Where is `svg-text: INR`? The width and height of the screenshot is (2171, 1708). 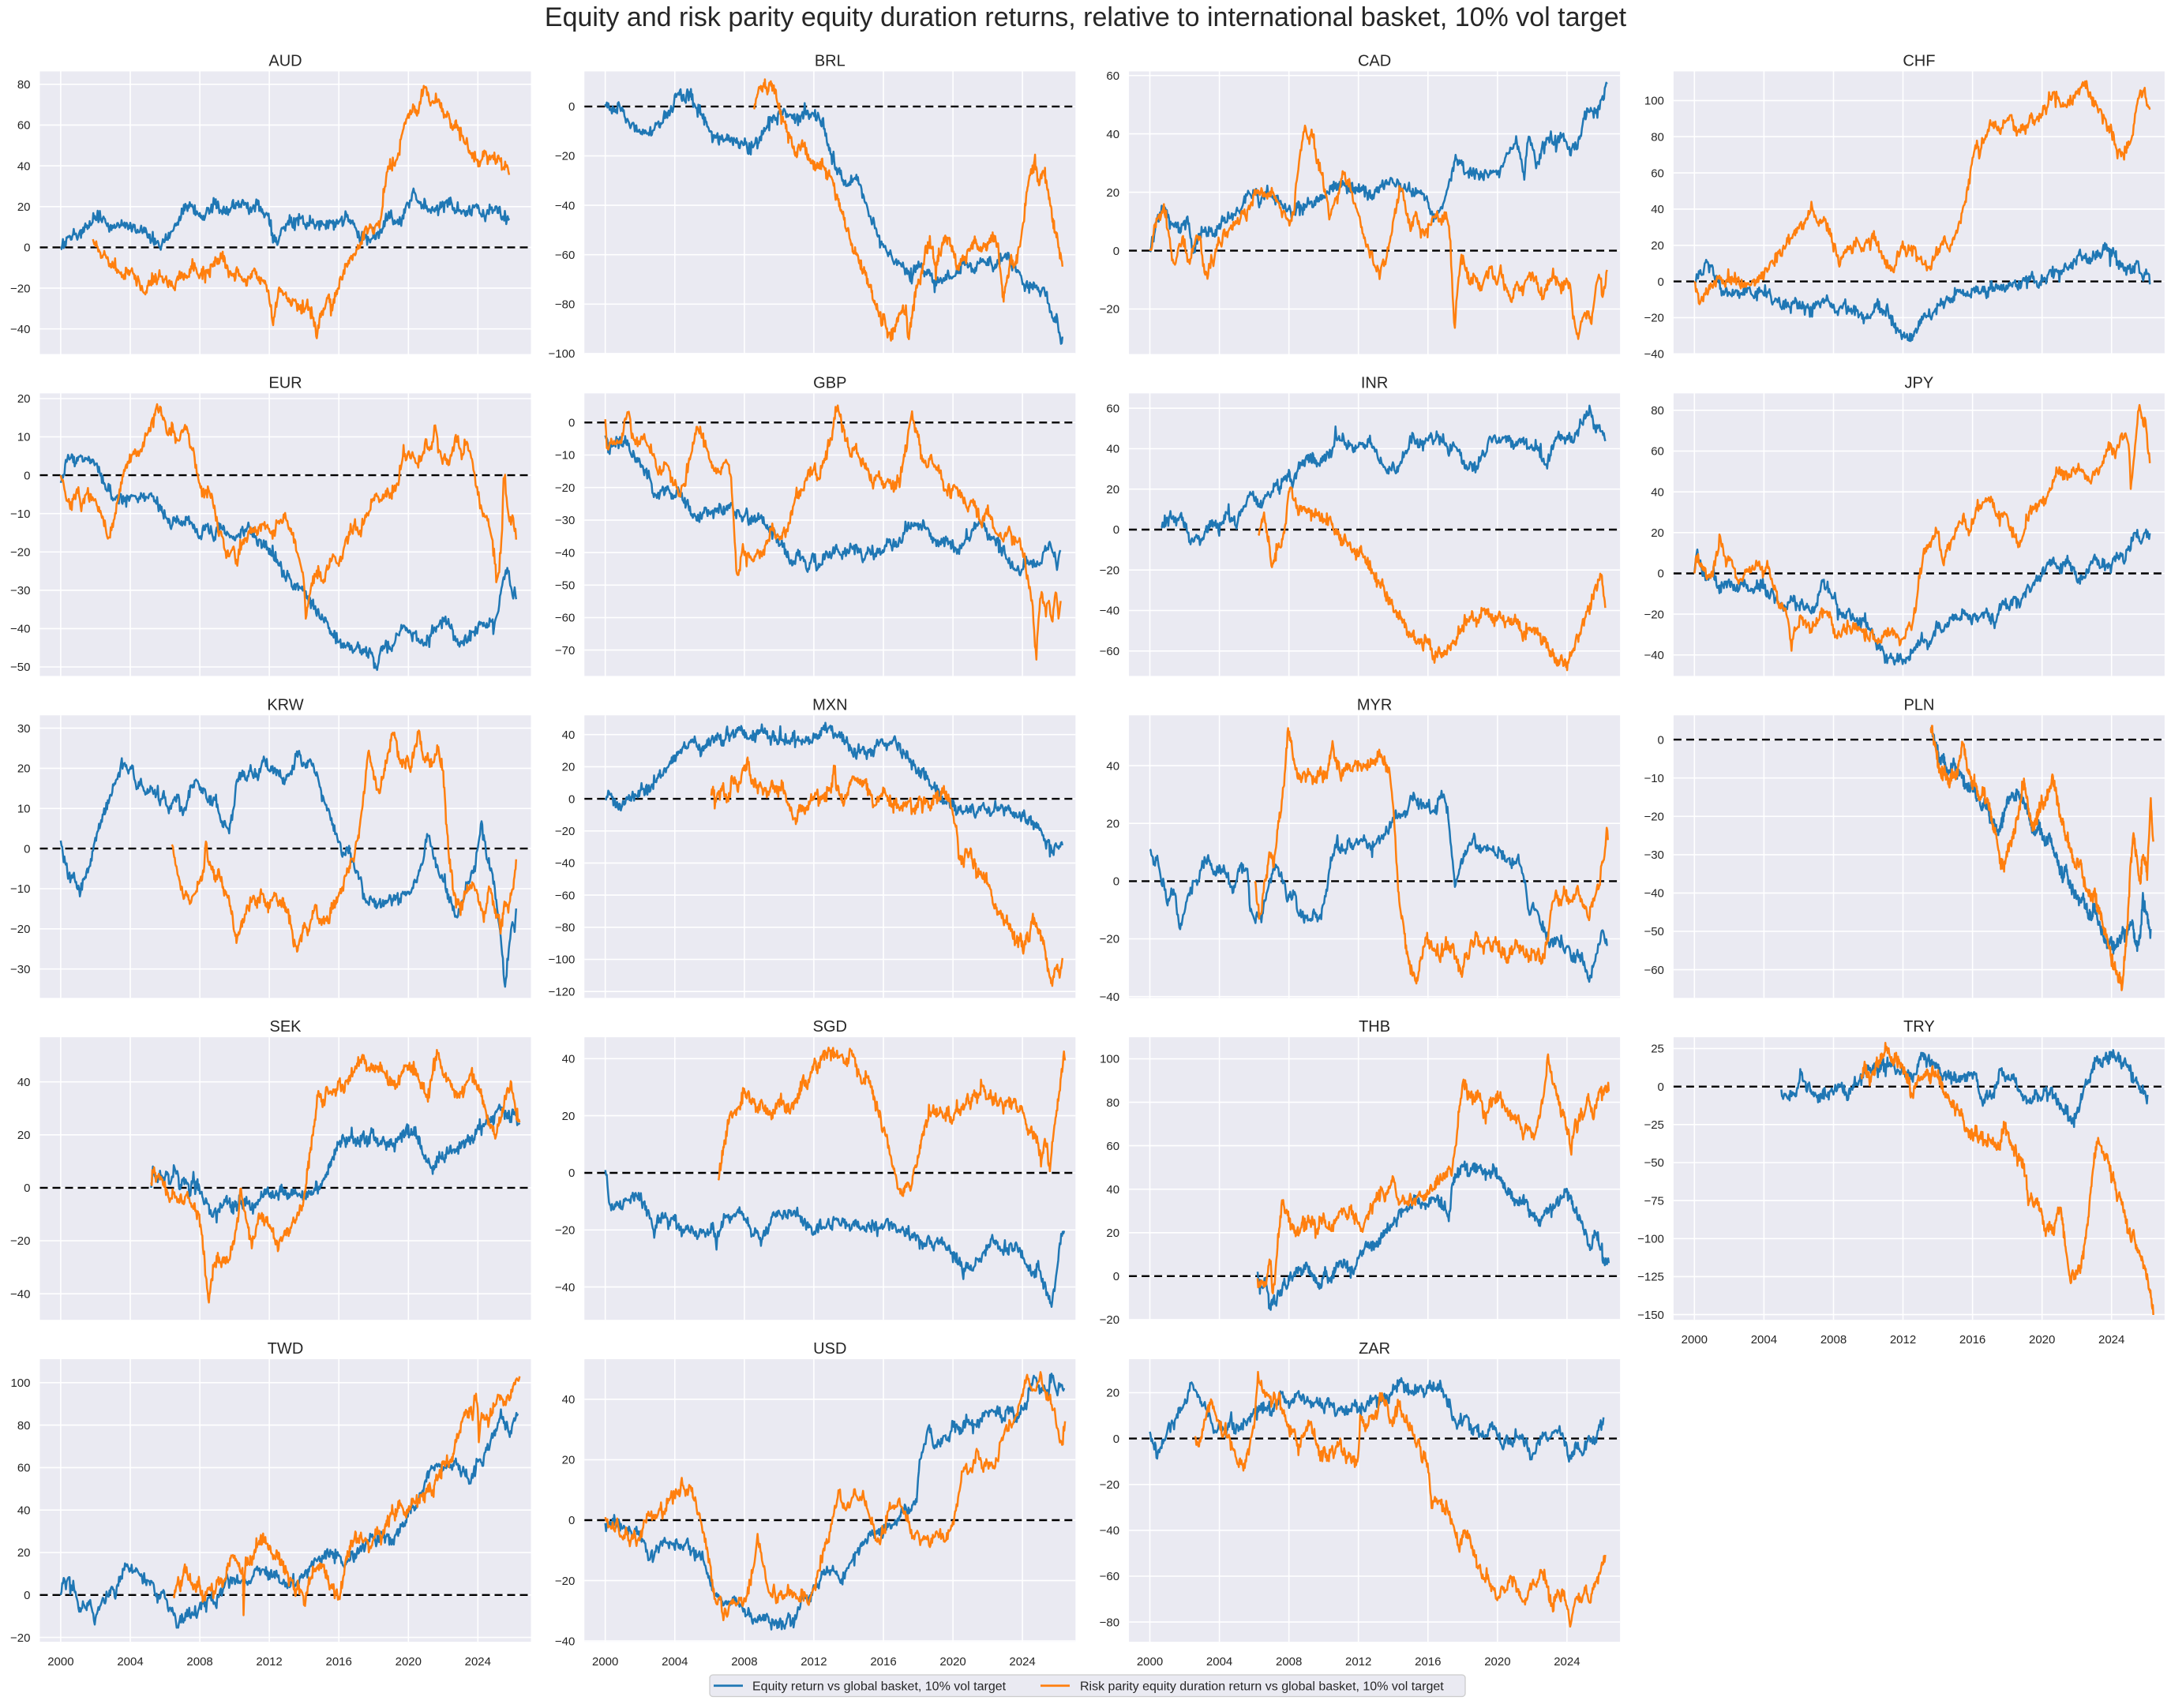 svg-text: INR is located at coordinates (1374, 382).